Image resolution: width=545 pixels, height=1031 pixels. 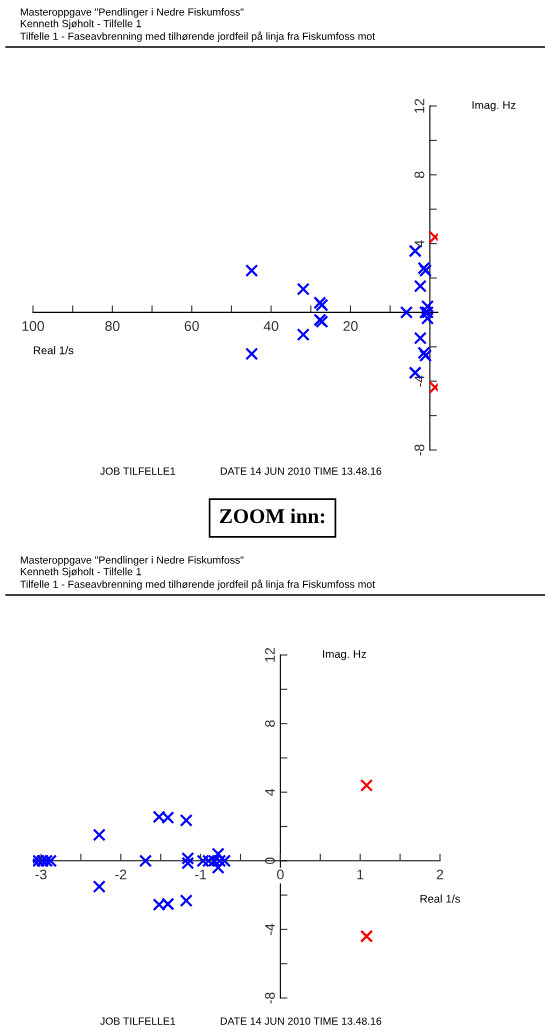 I want to click on x-tick-label: -3, so click(x=41, y=874).